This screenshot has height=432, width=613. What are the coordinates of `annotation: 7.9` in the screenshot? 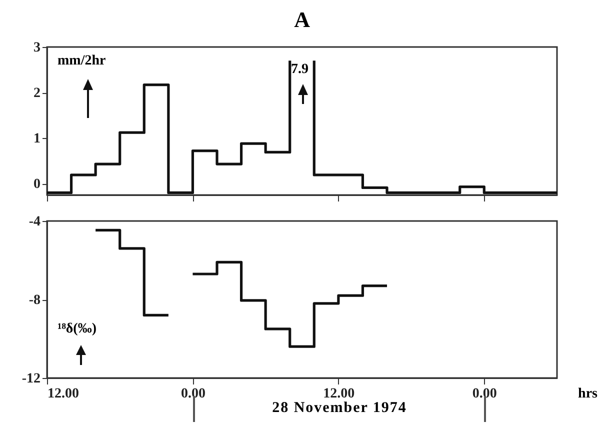 It's located at (299, 70).